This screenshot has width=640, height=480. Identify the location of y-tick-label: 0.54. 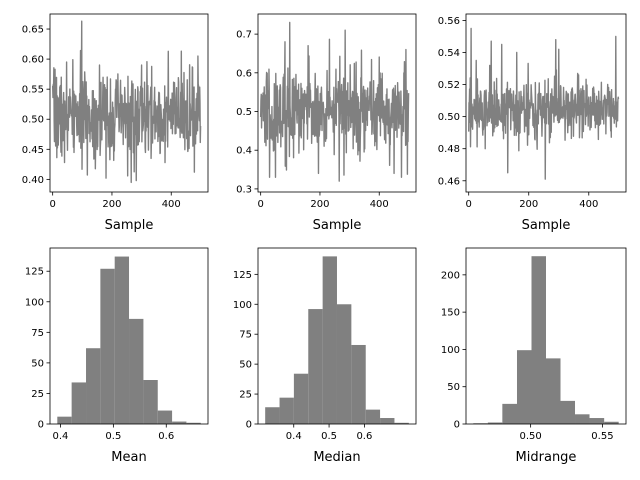
(449, 53).